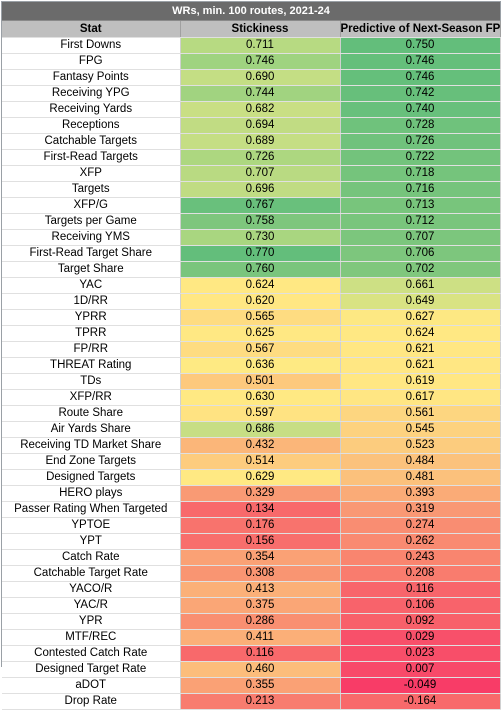 Image resolution: width=503 pixels, height=710 pixels. Describe the element at coordinates (251, 333) in the screenshot. I see `table-row: TPRR 0.625 0.624` at that location.